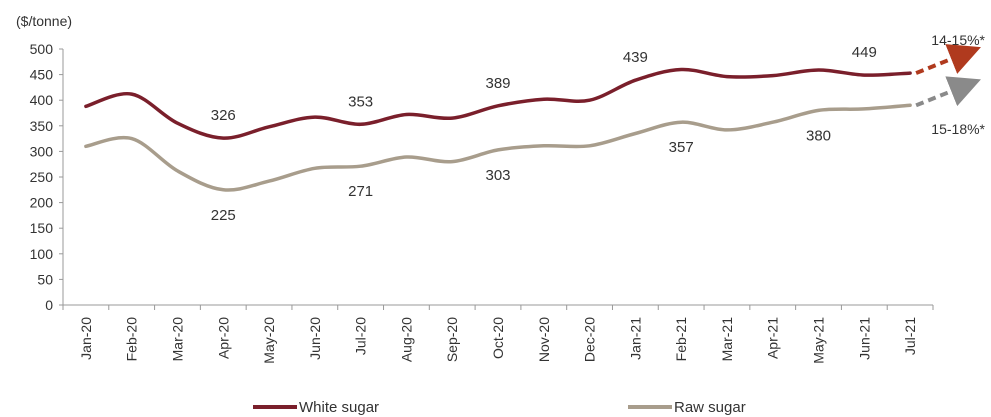  Describe the element at coordinates (42, 100) in the screenshot. I see `y-tick-label: 400` at that location.